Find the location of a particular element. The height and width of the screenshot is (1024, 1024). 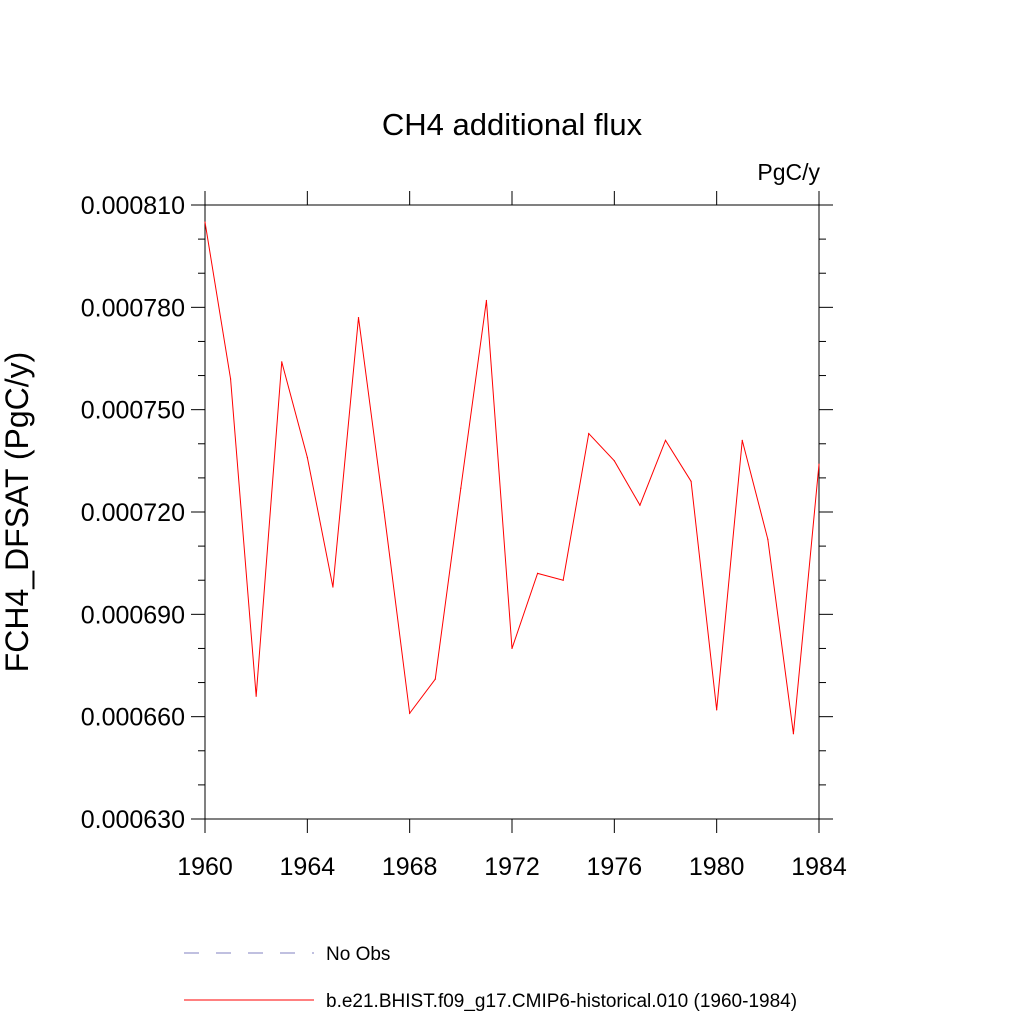

legend-label: No Obs is located at coordinates (358, 954).